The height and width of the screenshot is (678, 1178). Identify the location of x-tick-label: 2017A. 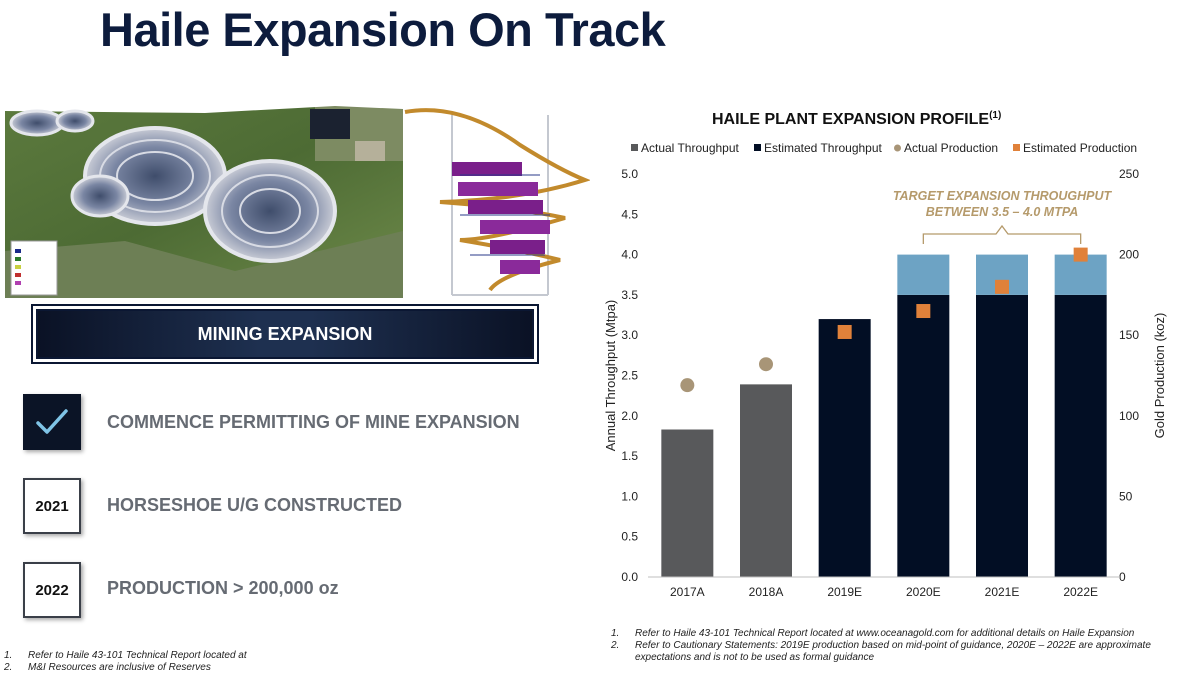
(687, 592).